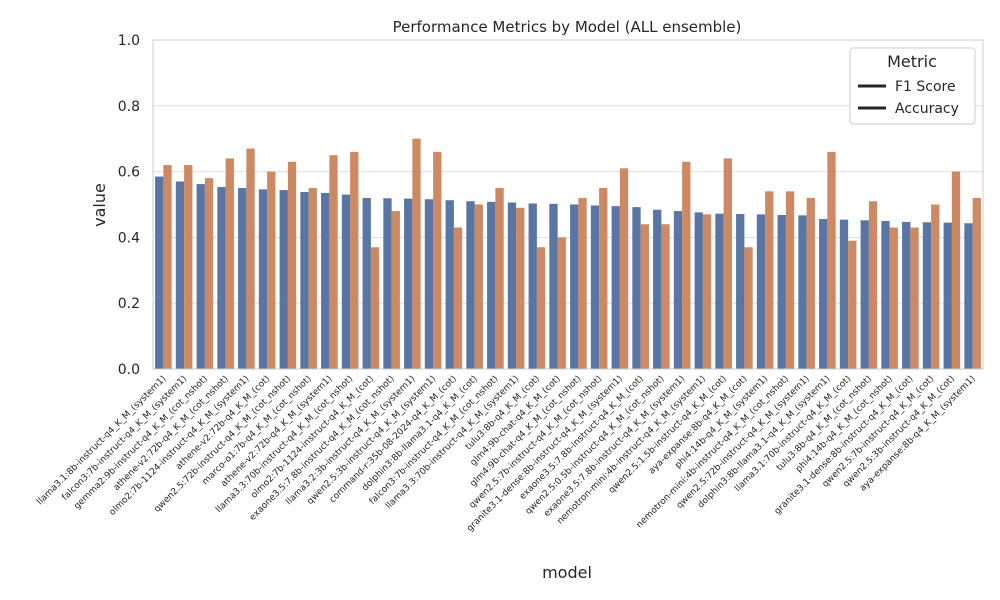 The image size is (1000, 600). What do you see at coordinates (129, 205) in the screenshot?
I see `y-axis: 0.0 0.2 0.4 0.6 0.8 1.0` at bounding box center [129, 205].